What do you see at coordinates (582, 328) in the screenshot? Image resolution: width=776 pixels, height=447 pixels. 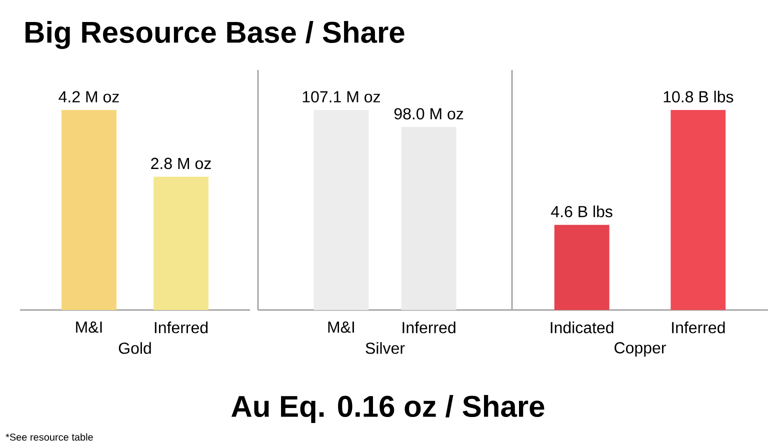 I see `x-tick-label: Indicated` at bounding box center [582, 328].